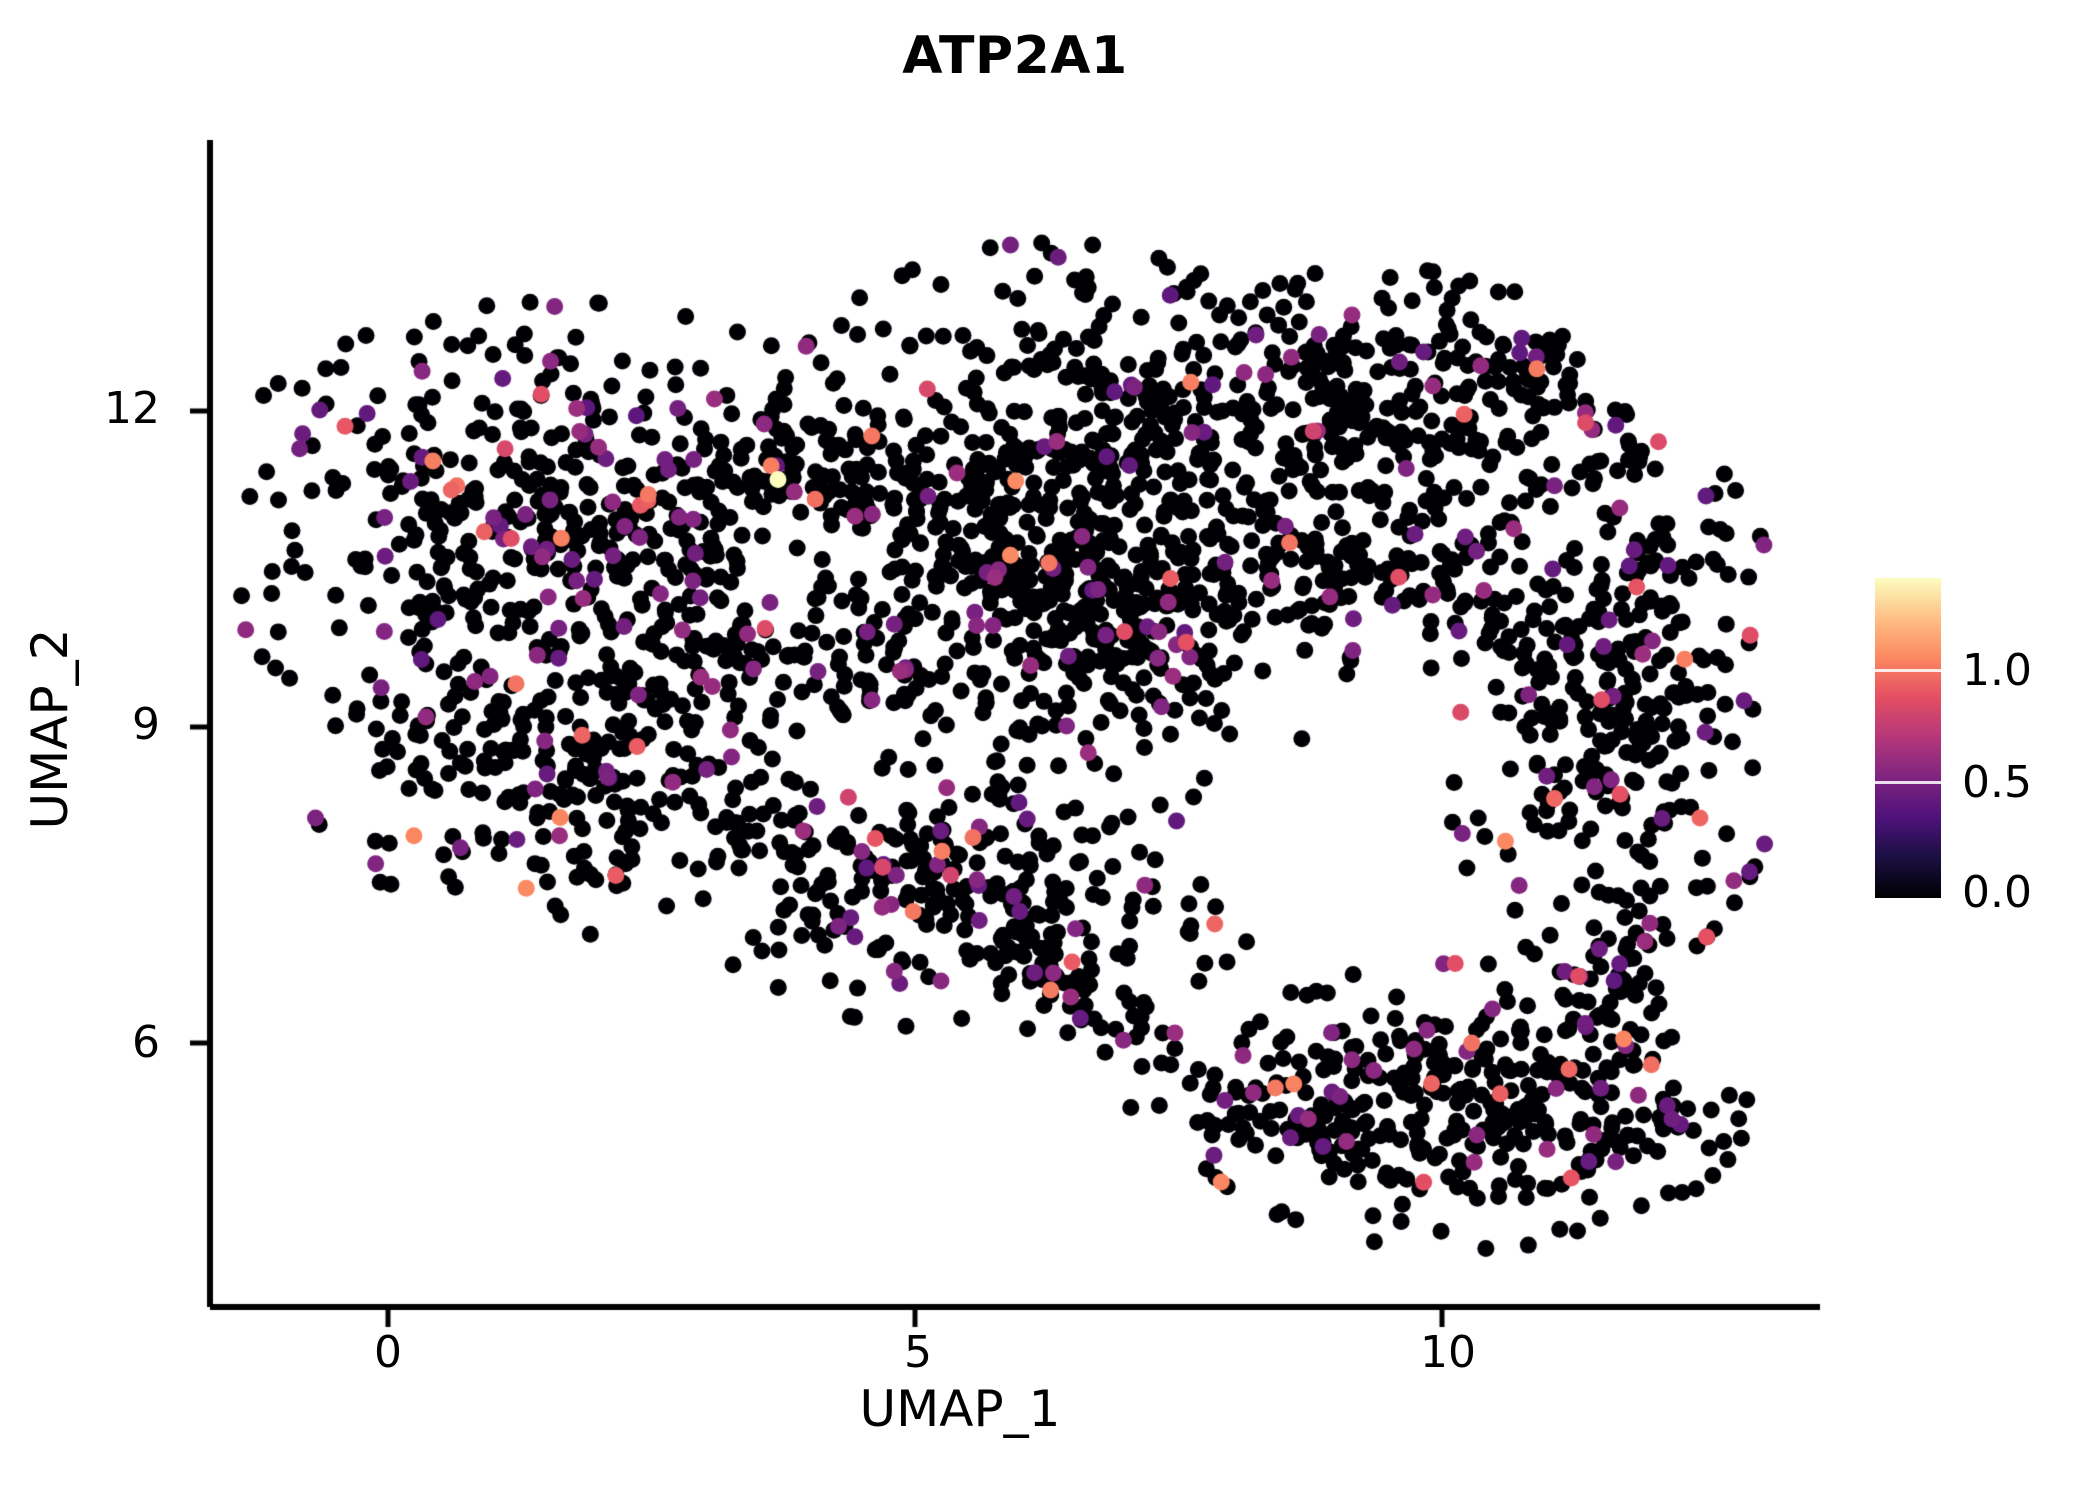  What do you see at coordinates (1997, 782) in the screenshot?
I see `colorbar-tick-label-0.5: 0.5` at bounding box center [1997, 782].